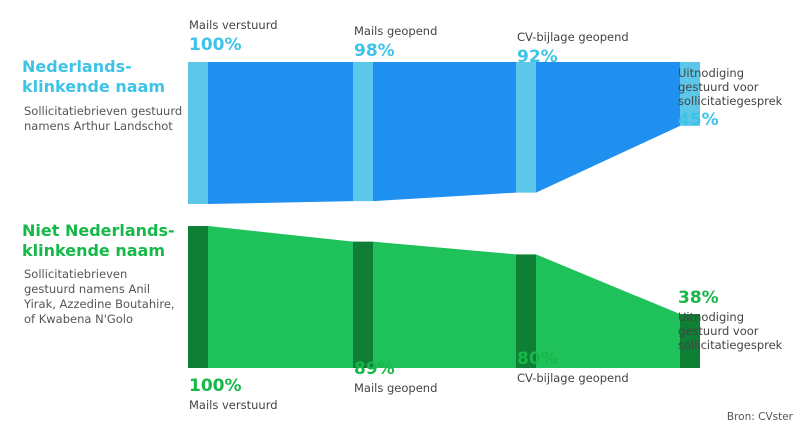  What do you see at coordinates (698, 120) in the screenshot?
I see `group-1-stage-4-value: 45%` at bounding box center [698, 120].